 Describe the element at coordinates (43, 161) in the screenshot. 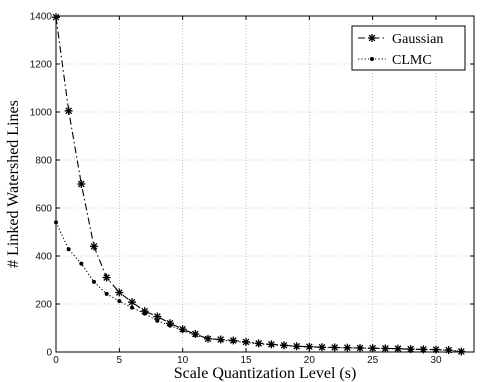

I see `y-tick-label: 800` at that location.